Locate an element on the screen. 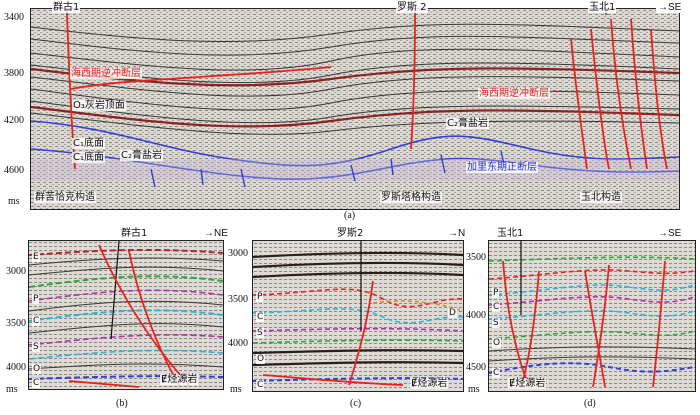  well-label-d: 玉北1 is located at coordinates (510, 233).